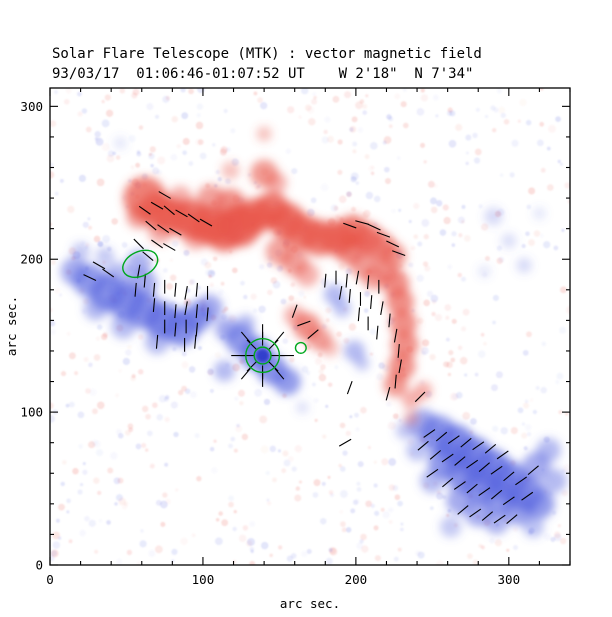 The image size is (612, 617). I want to click on x-axis-label: arc sec., so click(310, 603).